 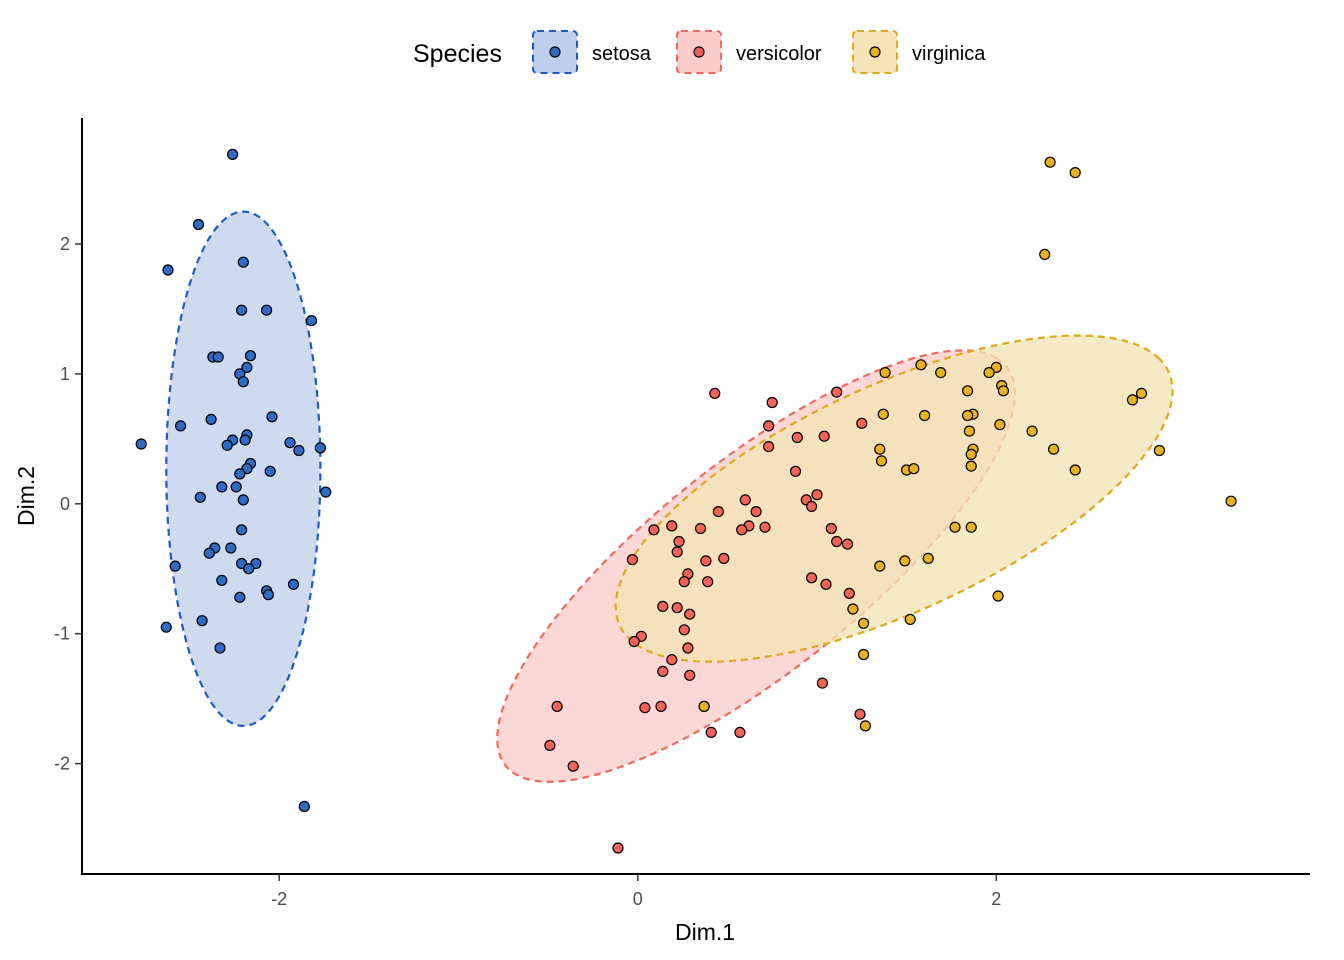 What do you see at coordinates (875, 52) in the screenshot?
I see `legend-marker-virginica` at bounding box center [875, 52].